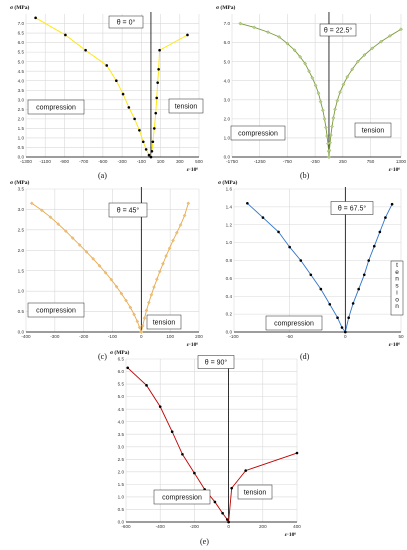 The width and height of the screenshot is (407, 550). Describe the element at coordinates (65, 161) in the screenshot. I see `x-tick-label: -900` at that location.